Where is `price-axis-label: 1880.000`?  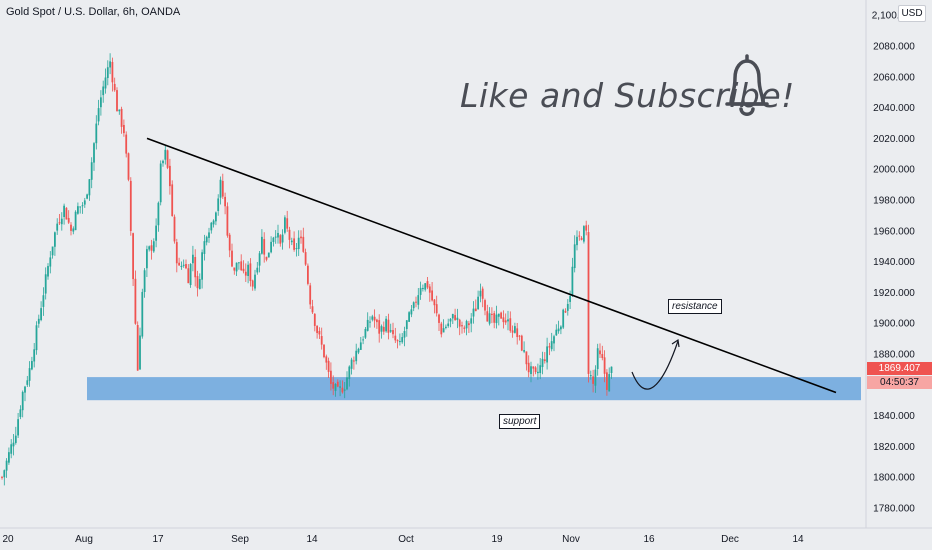 price-axis-label: 1880.000 is located at coordinates (894, 355).